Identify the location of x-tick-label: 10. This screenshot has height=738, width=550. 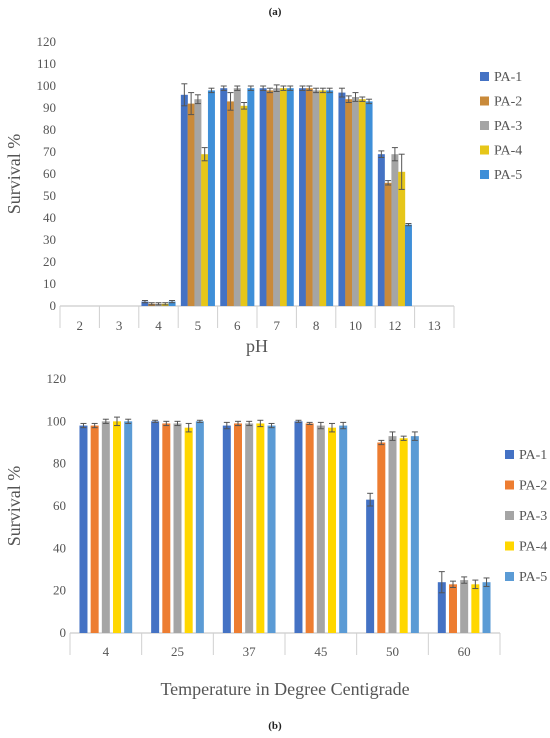
(355, 325).